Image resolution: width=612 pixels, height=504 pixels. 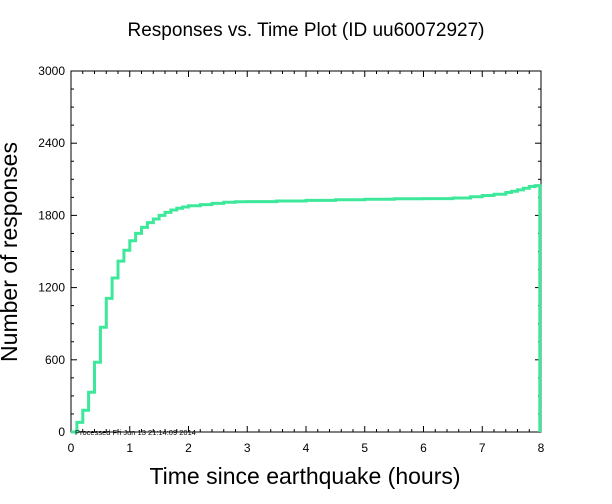 What do you see at coordinates (364, 448) in the screenshot?
I see `x-tick-label: 5` at bounding box center [364, 448].